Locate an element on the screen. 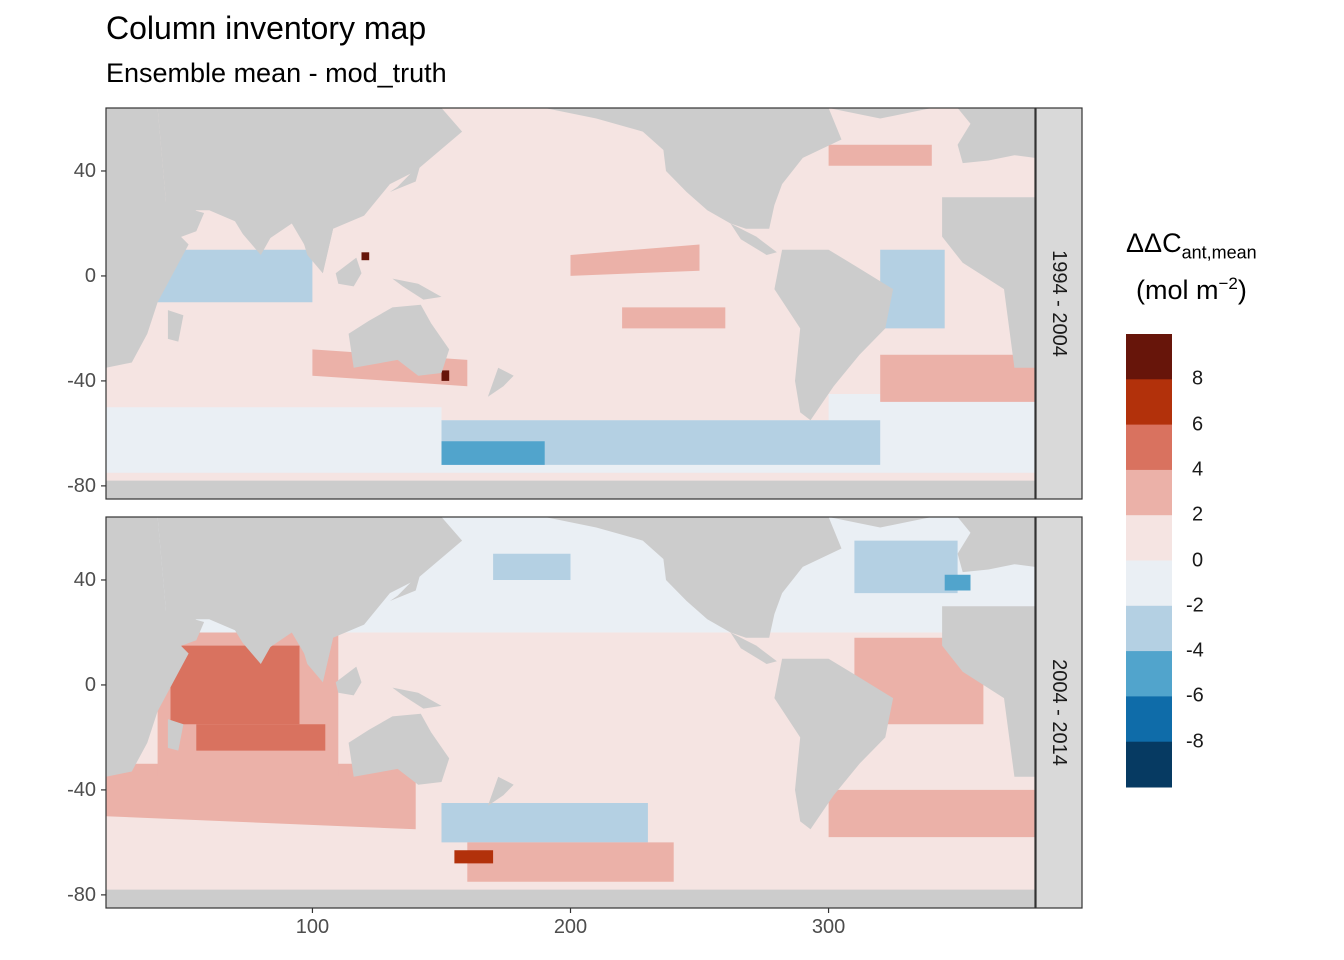 The width and height of the screenshot is (1344, 960). facet-strip-label: 2004 - 2014 is located at coordinates (1059, 712).